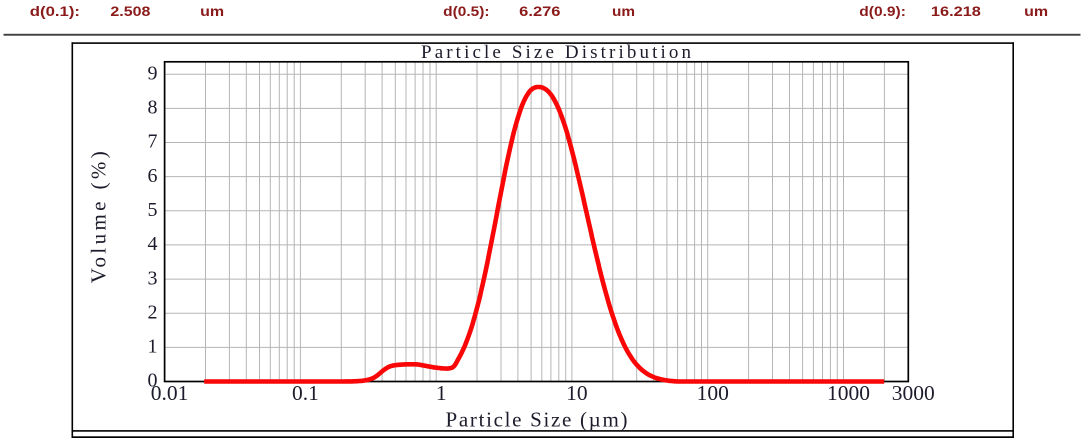 The image size is (1087, 438). I want to click on svg-text: 7, so click(153, 142).